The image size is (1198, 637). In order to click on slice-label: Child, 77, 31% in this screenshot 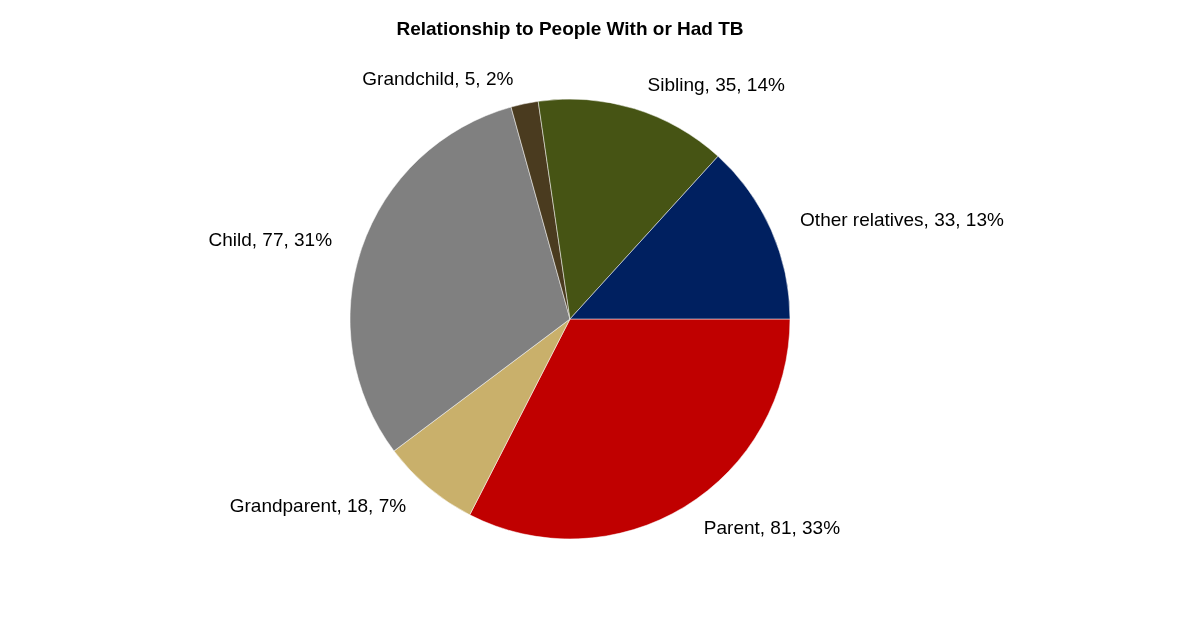, I will do `click(270, 240)`.